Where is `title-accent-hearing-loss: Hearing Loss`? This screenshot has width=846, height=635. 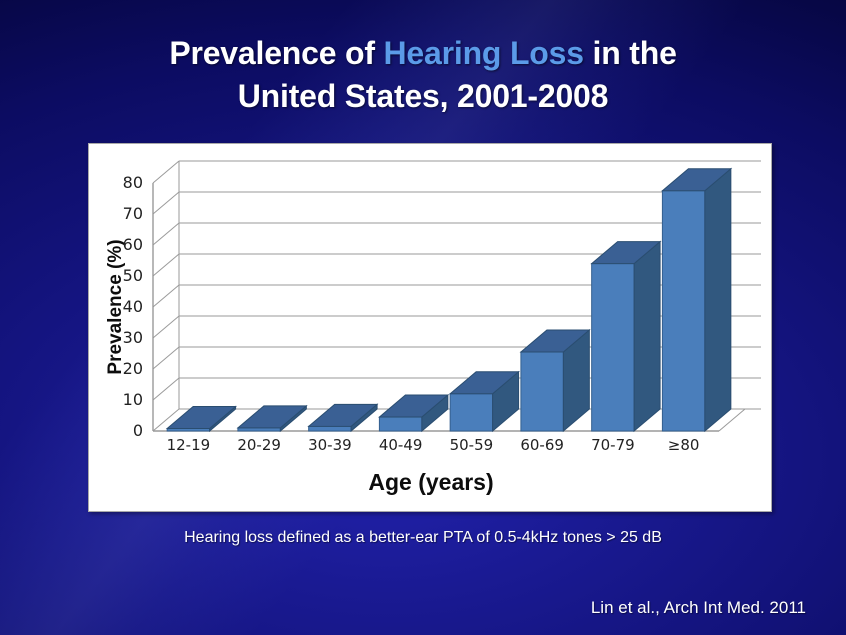 title-accent-hearing-loss: Hearing Loss is located at coordinates (484, 53).